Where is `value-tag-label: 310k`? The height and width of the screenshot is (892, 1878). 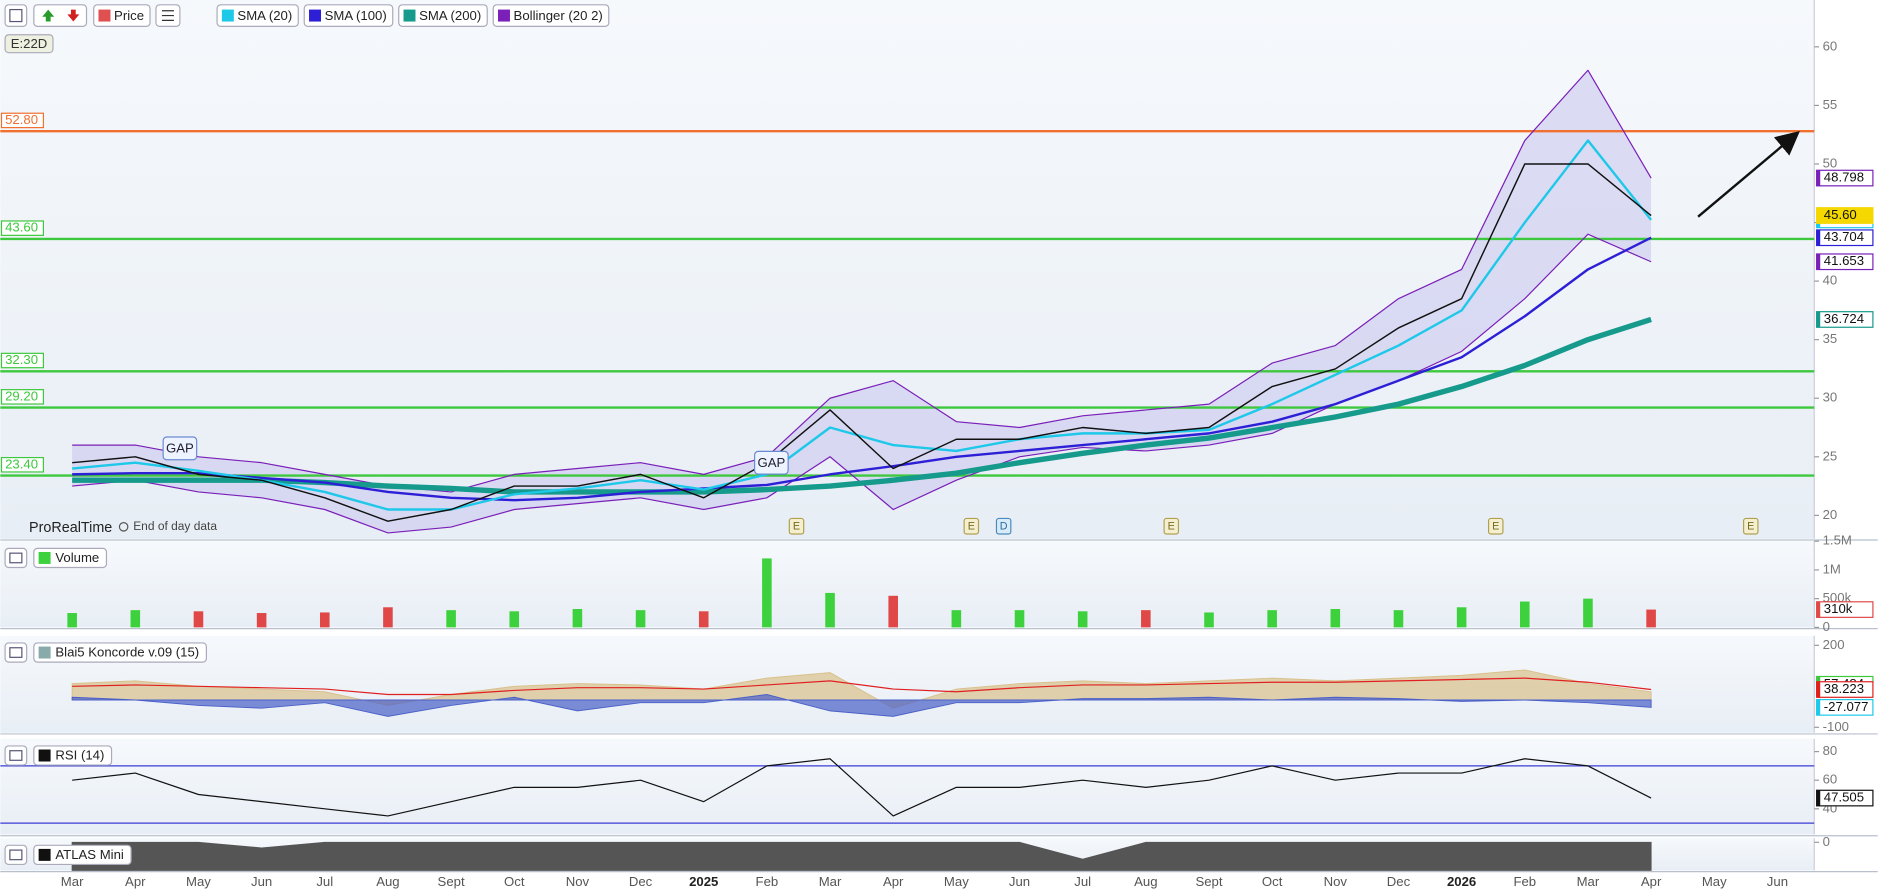
value-tag-label: 310k is located at coordinates (1838, 608).